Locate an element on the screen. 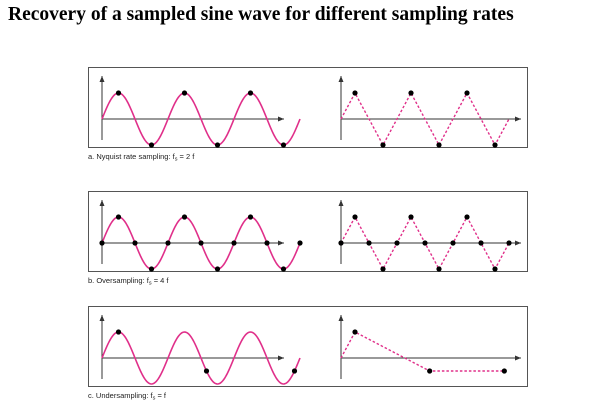 The width and height of the screenshot is (595, 416). caption-undersampling-rhs: = f is located at coordinates (161, 395).